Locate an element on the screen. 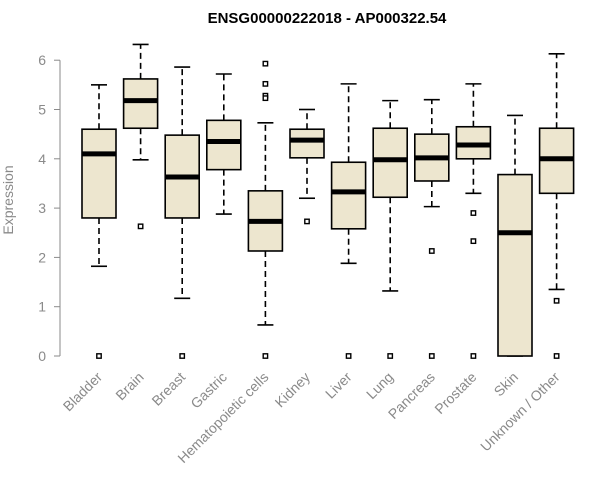  y-tick-label: 2 is located at coordinates (42, 257).